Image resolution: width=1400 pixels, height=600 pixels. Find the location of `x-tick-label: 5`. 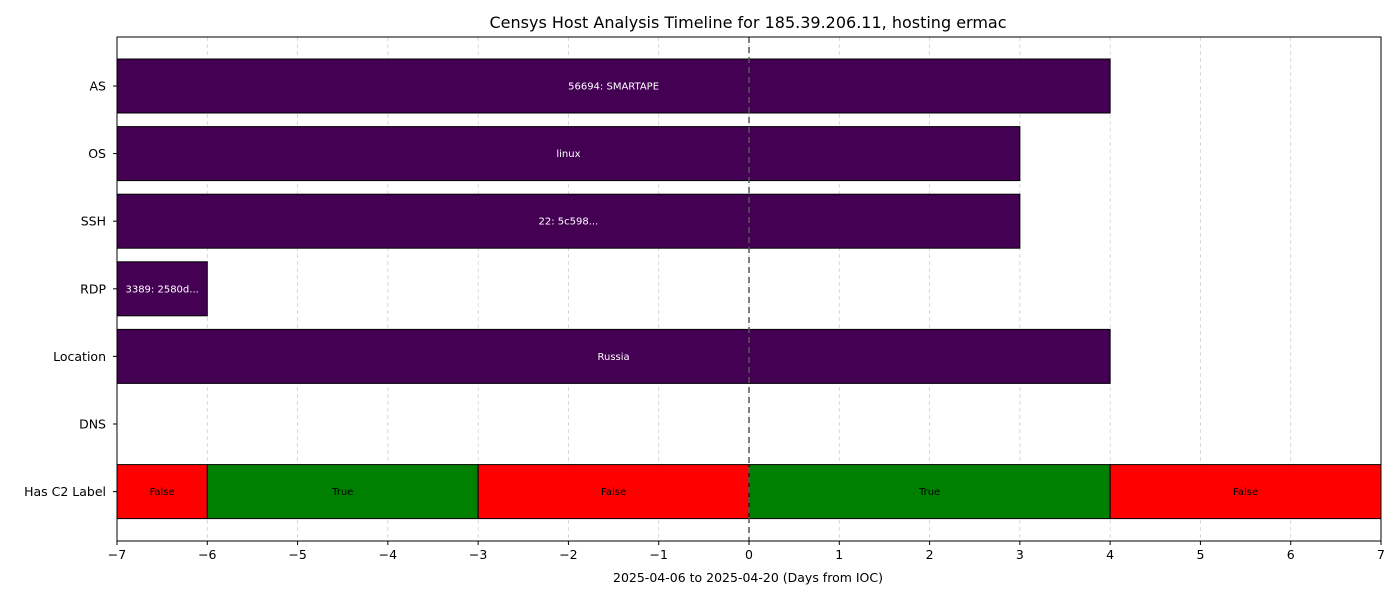

x-tick-label: 5 is located at coordinates (1200, 554).